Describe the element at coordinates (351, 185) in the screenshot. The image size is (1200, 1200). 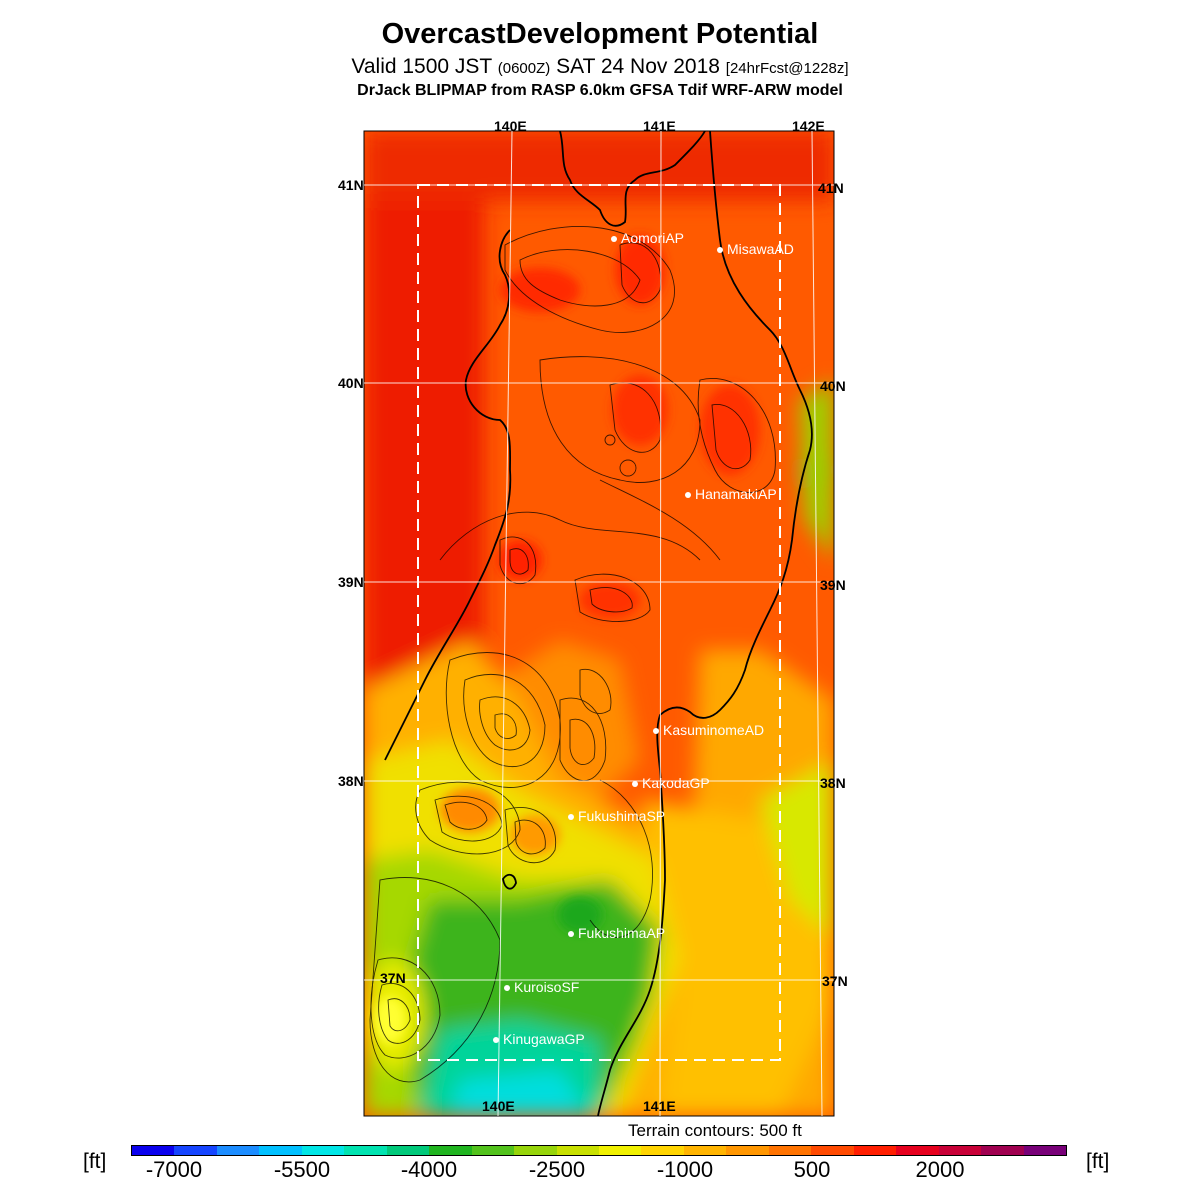
I see `lat-label-left: 41N` at that location.